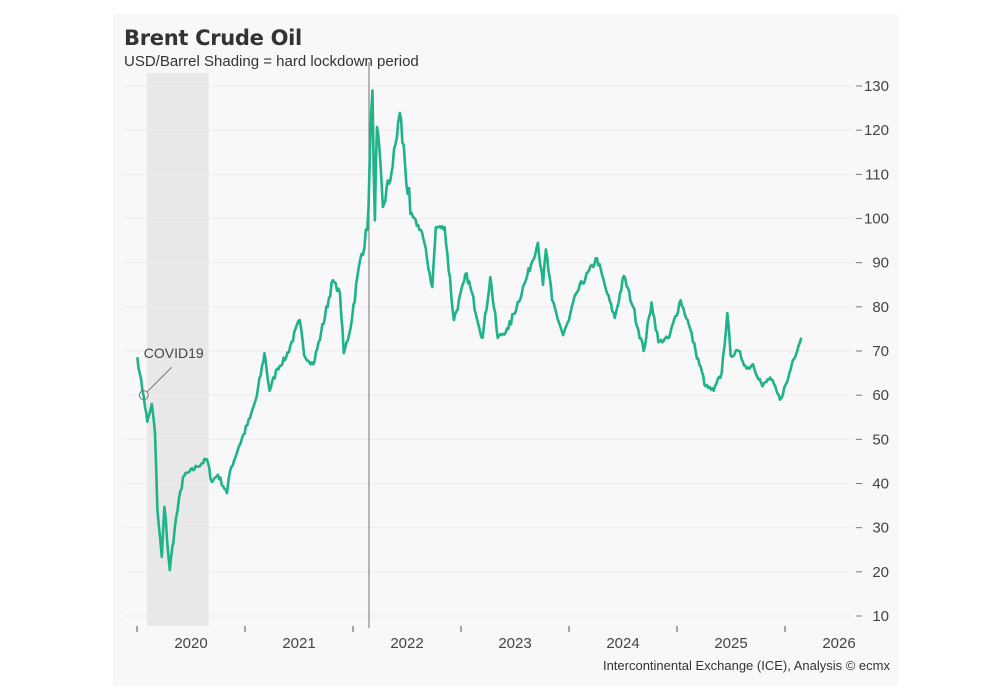  Describe the element at coordinates (406, 643) in the screenshot. I see `x-tick-label: 2022` at that location.